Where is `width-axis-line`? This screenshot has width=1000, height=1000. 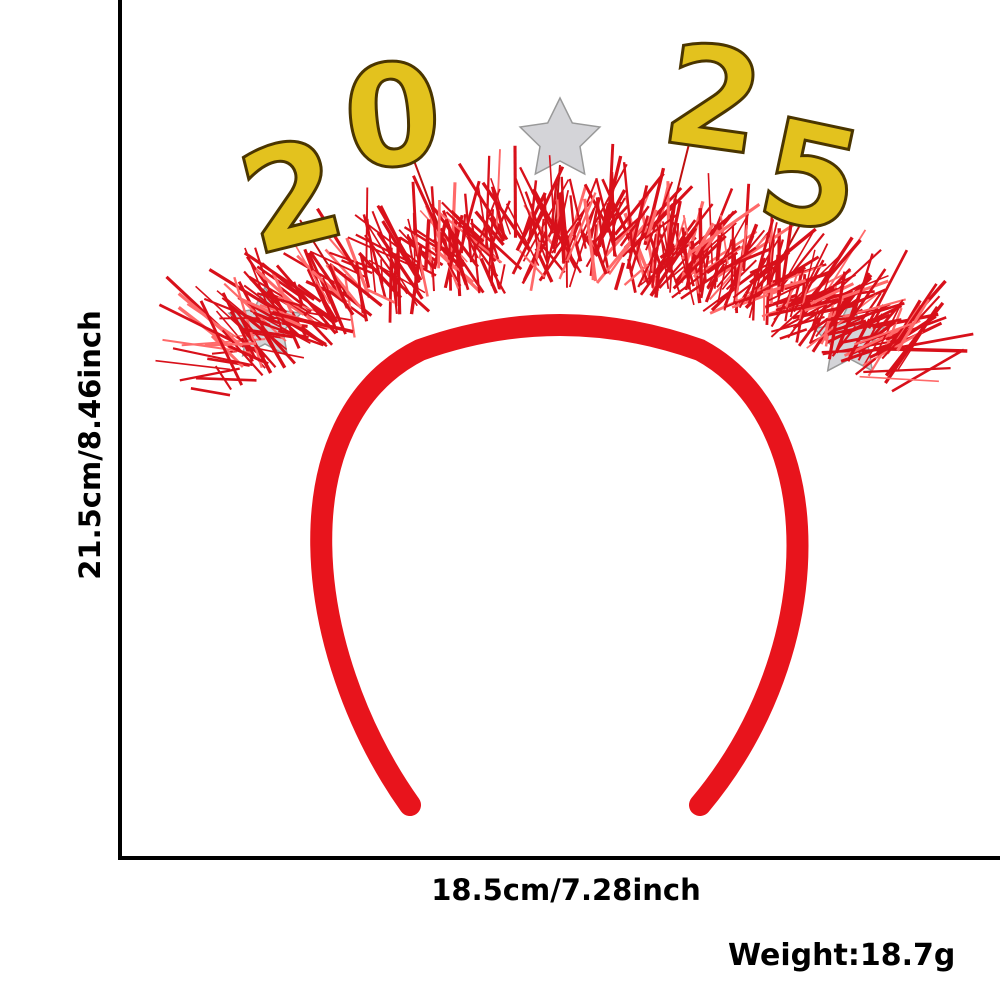
width-axis-line is located at coordinates (559, 858).